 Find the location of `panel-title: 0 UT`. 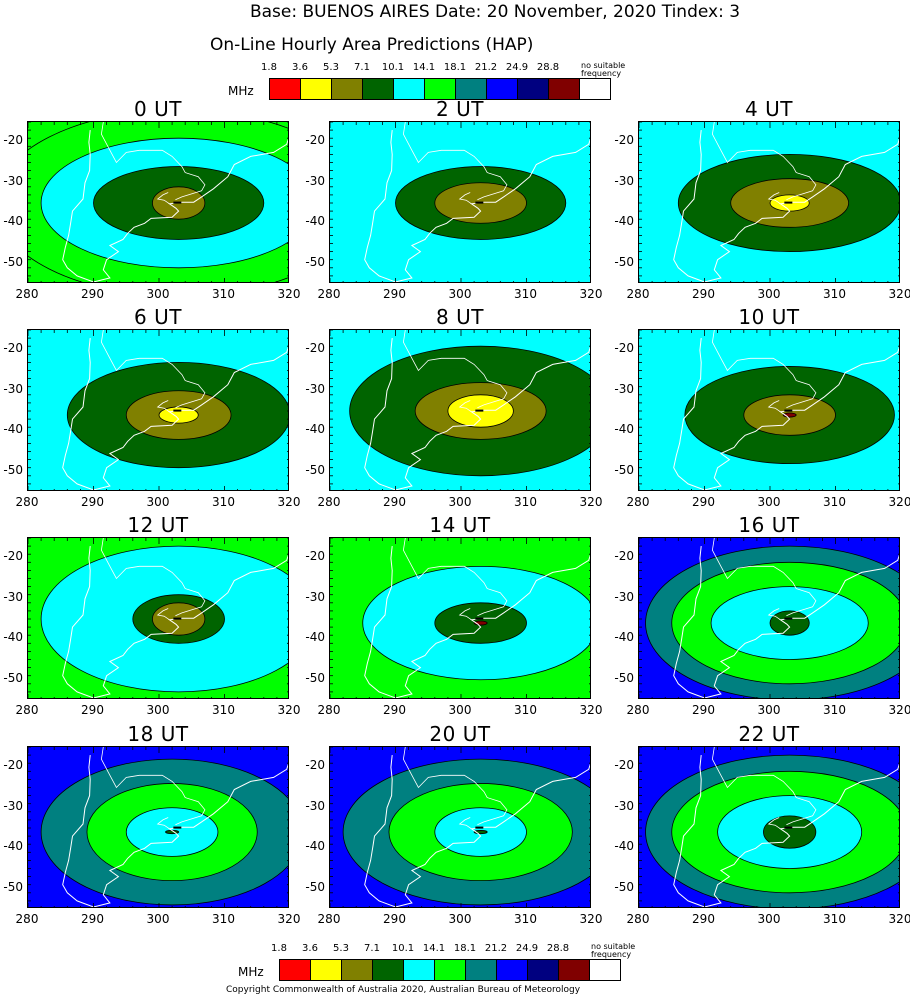

panel-title: 0 UT is located at coordinates (158, 109).